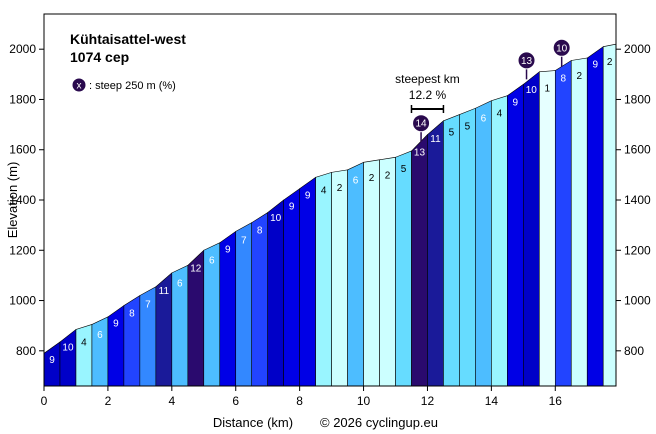 The height and width of the screenshot is (434, 656). I want to click on x-tick-label: 16, so click(556, 401).